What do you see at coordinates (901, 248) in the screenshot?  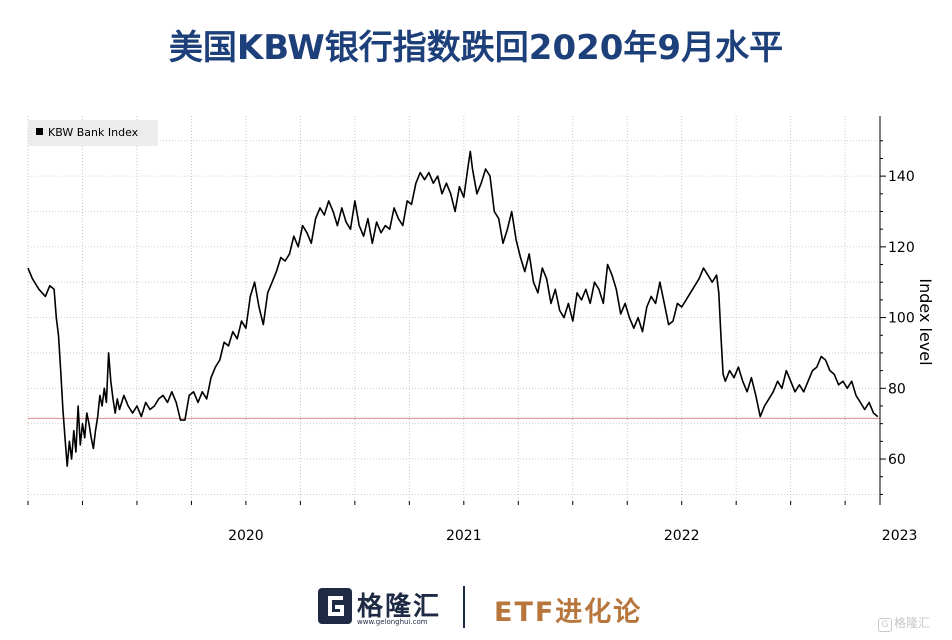 I see `y-tick-label: 120` at bounding box center [901, 248].